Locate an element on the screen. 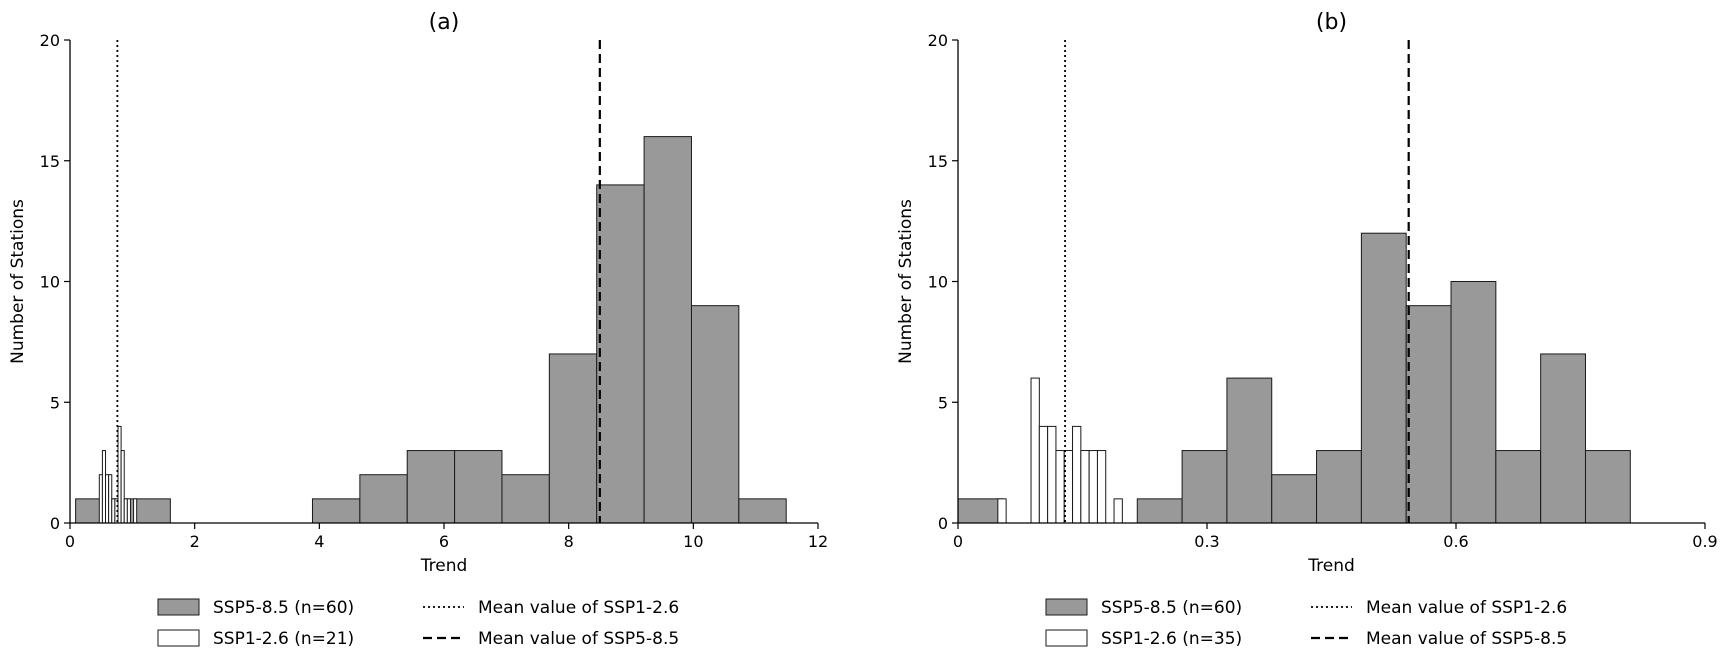  x-tick-label: 0.6 is located at coordinates (1455, 541).